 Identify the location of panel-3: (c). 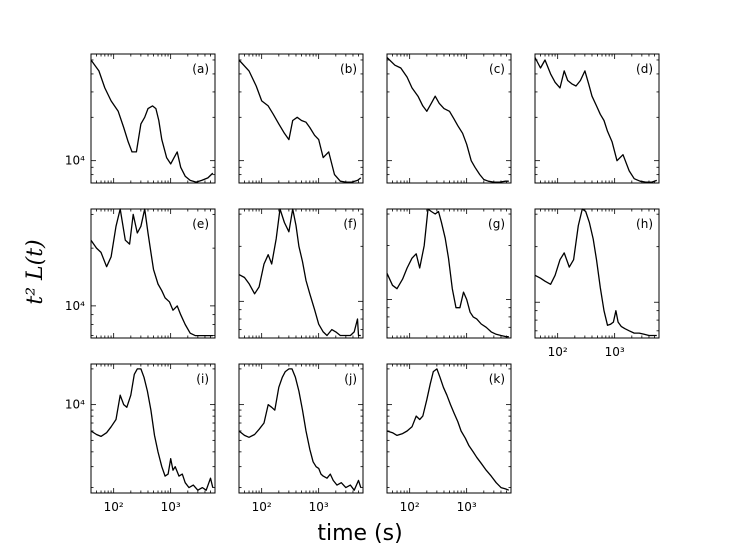
(449, 118).